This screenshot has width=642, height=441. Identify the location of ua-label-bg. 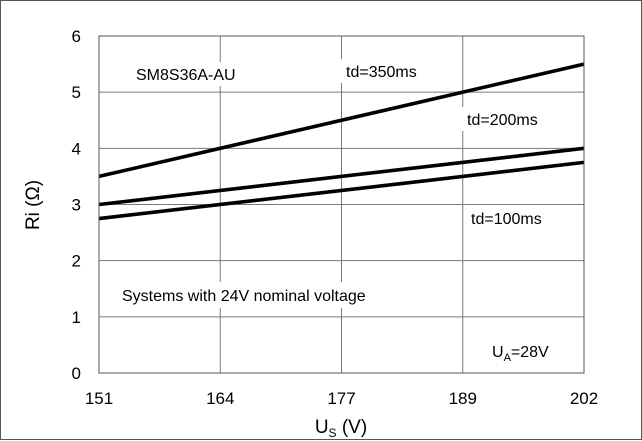
(533, 352).